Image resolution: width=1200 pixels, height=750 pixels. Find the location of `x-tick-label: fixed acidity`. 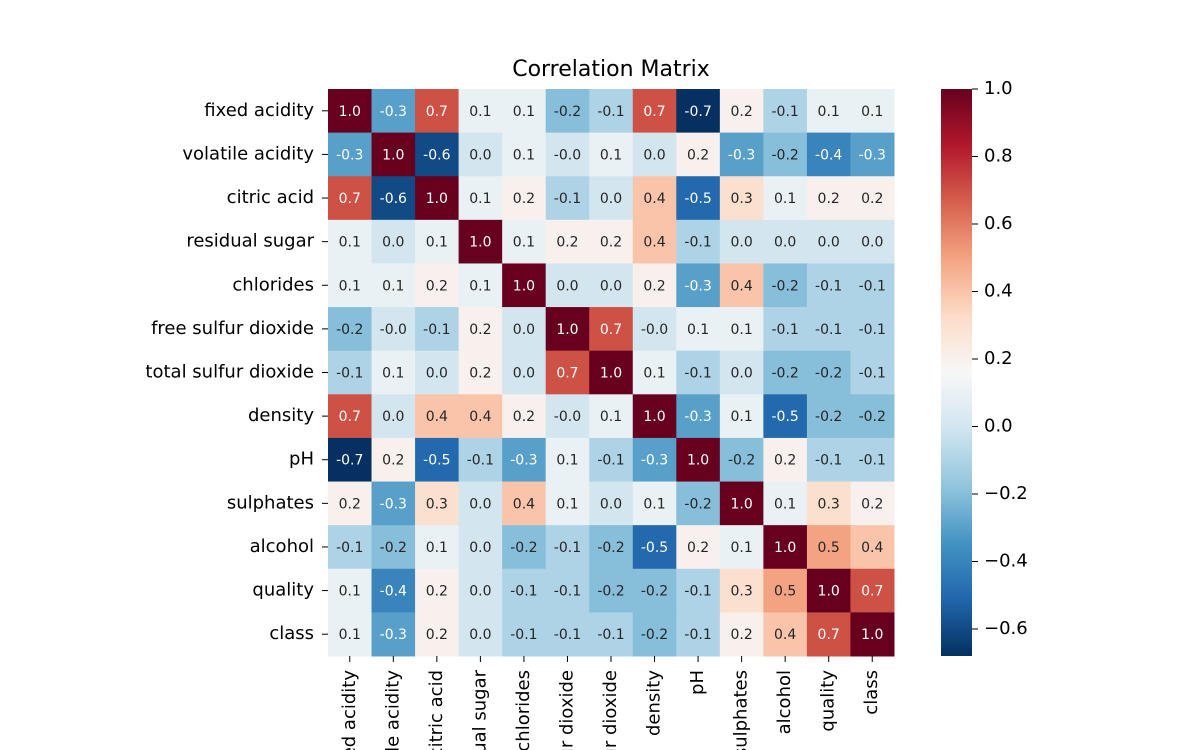

x-tick-label: fixed acidity is located at coordinates (349, 710).